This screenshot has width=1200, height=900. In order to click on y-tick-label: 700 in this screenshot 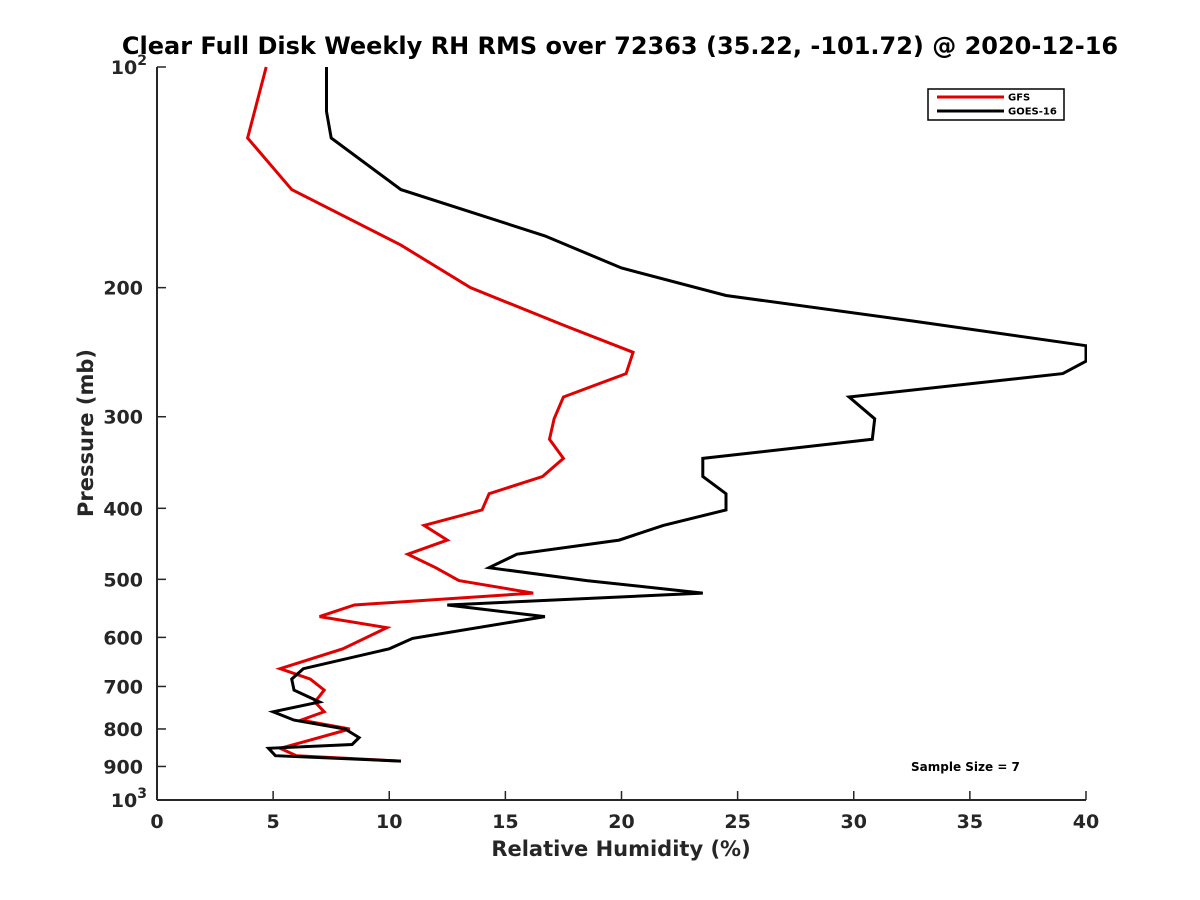, I will do `click(123, 687)`.